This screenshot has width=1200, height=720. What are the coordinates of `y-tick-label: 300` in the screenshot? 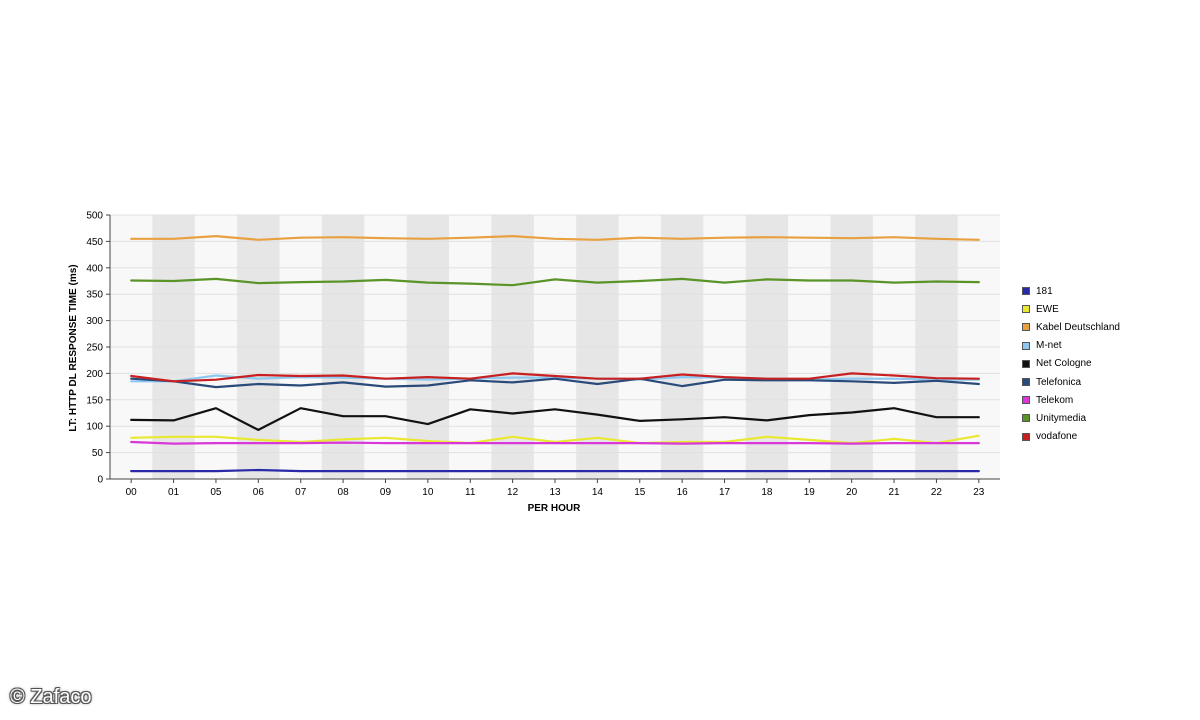 It's located at (94, 321).